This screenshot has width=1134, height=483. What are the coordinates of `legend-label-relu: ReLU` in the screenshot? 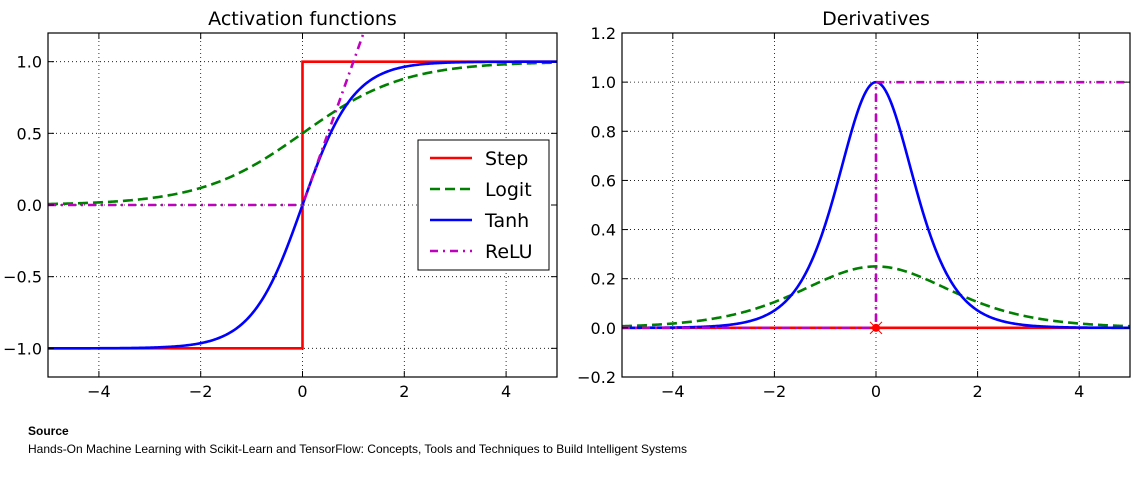 It's located at (509, 252).